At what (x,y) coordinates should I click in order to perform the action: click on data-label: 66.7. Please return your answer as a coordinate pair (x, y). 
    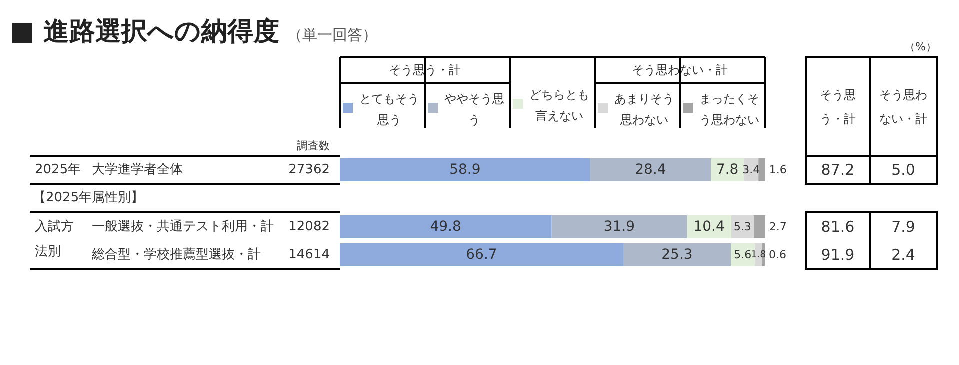
    Looking at the image, I should click on (482, 255).